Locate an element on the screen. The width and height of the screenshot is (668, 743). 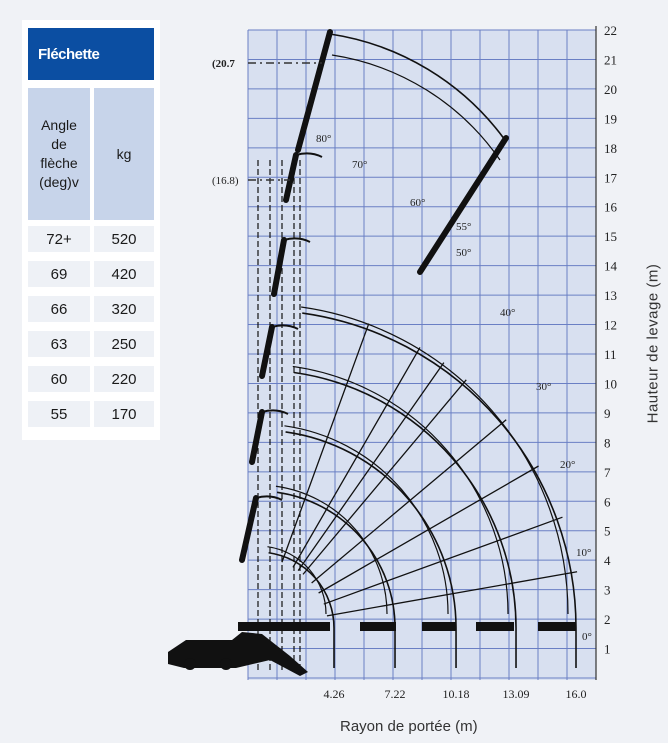
angle-label: 80° is located at coordinates (323, 139).